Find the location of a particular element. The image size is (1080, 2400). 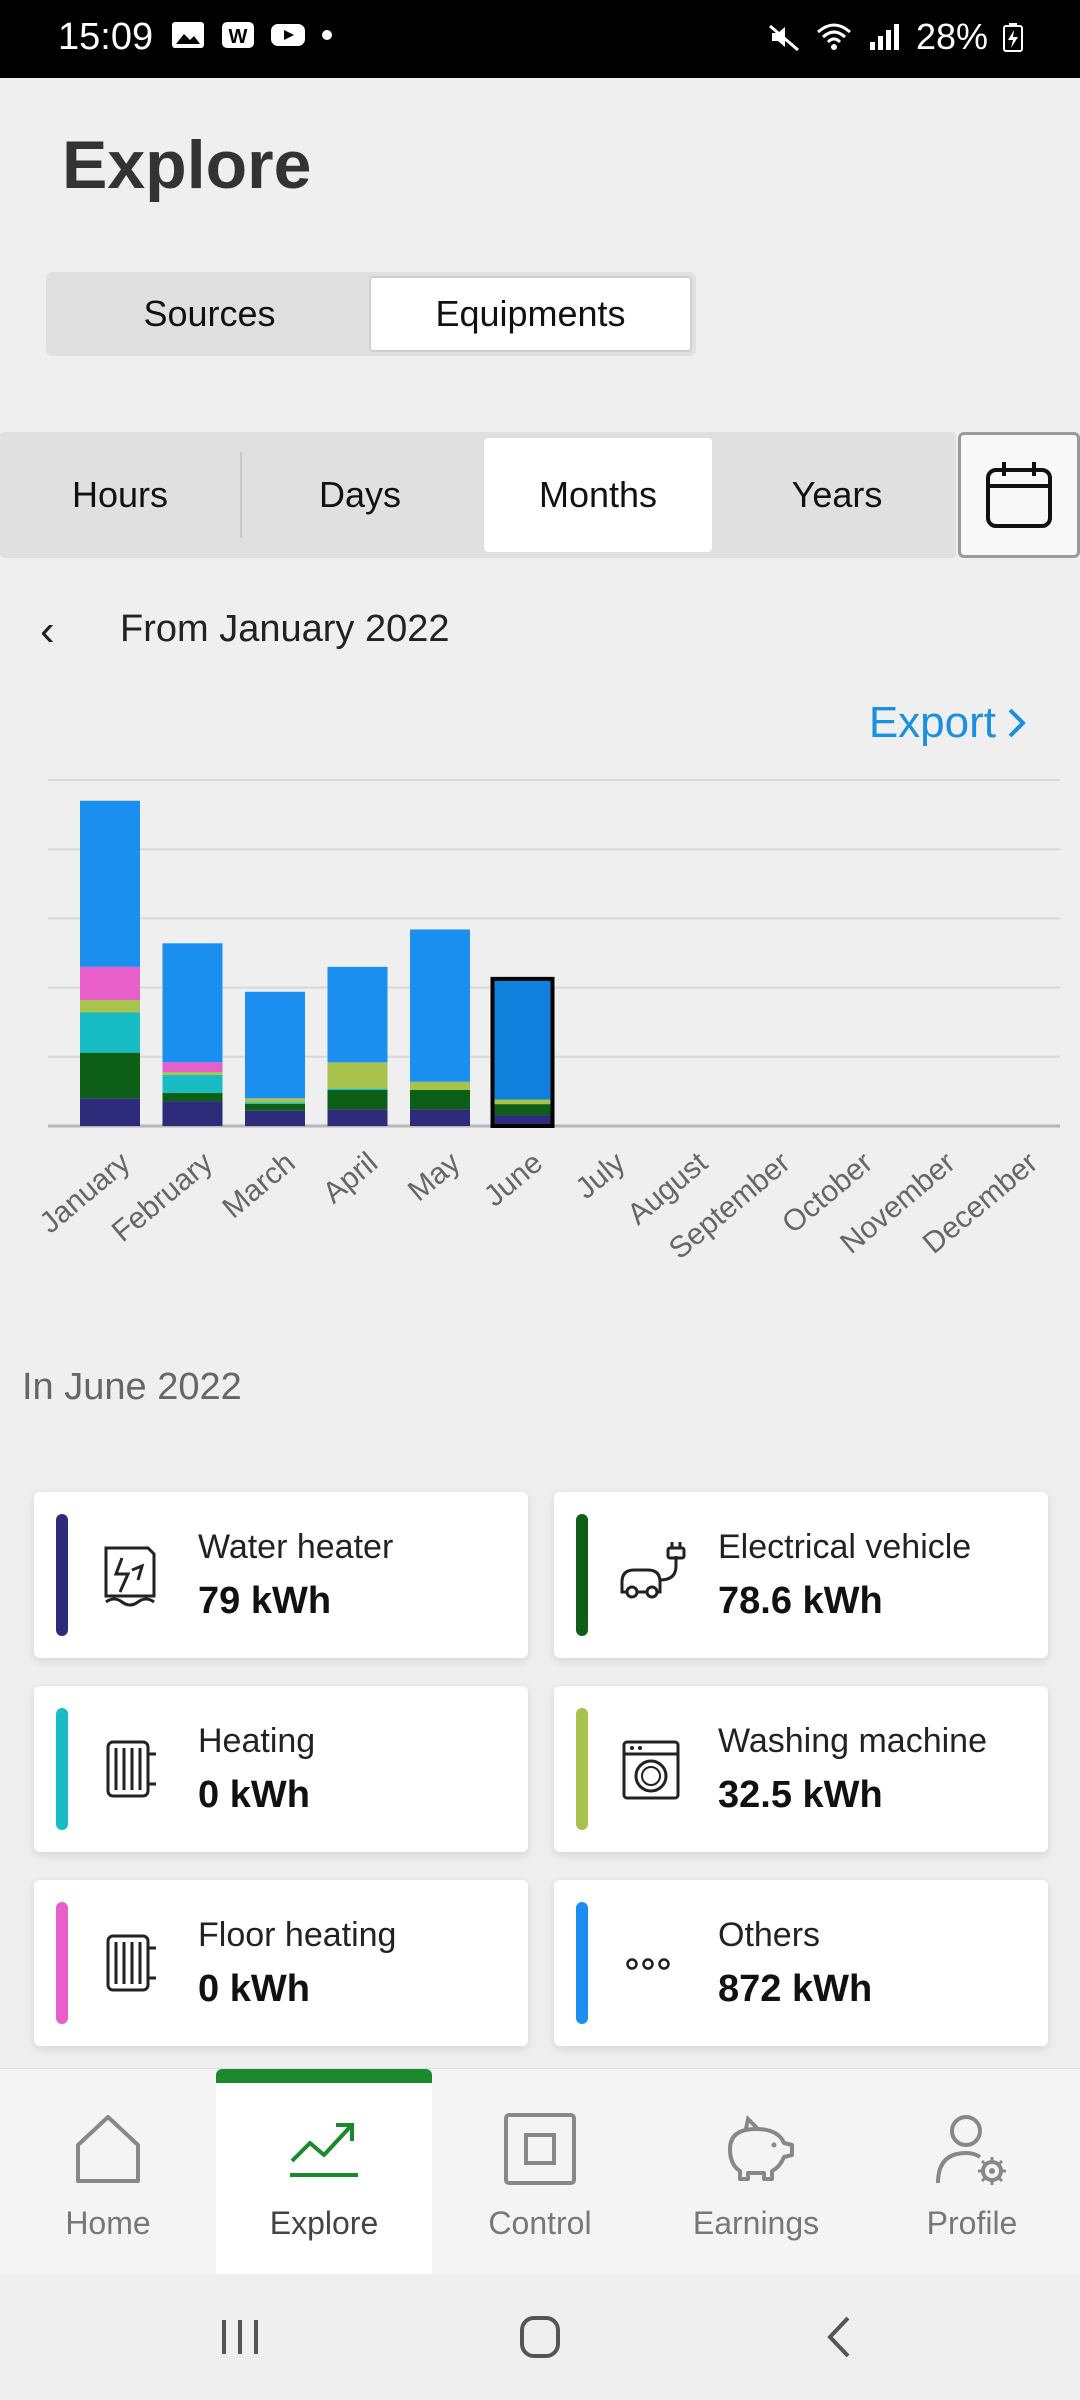

card-others: Others 872 kWh is located at coordinates (801, 1963).